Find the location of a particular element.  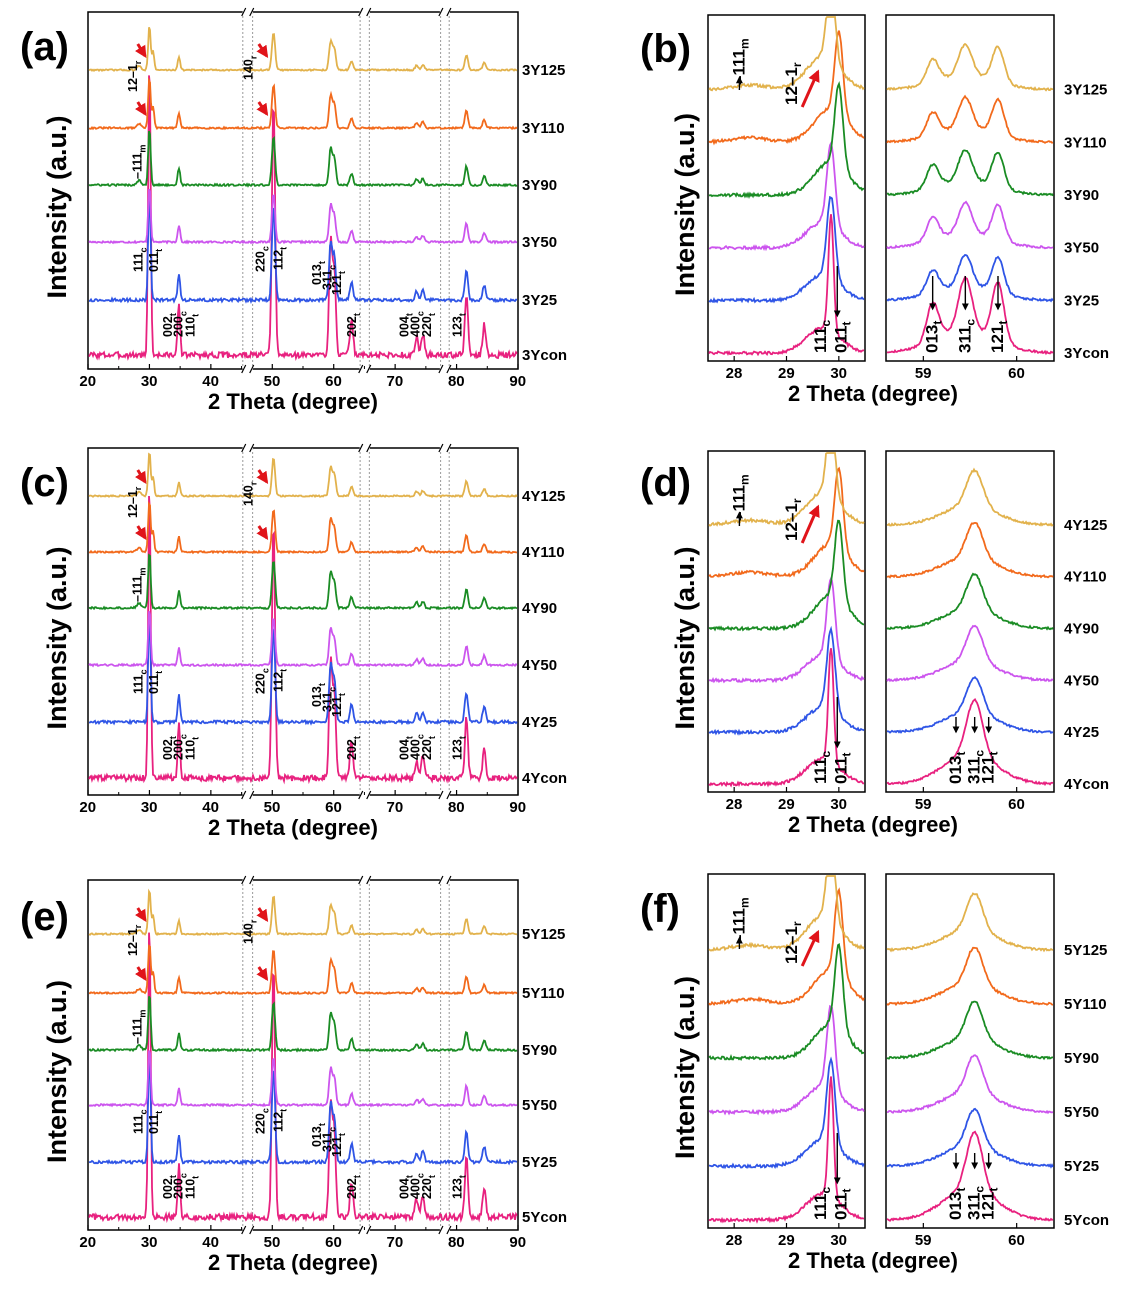

trace-right-5Y25 is located at coordinates (970, 1138).